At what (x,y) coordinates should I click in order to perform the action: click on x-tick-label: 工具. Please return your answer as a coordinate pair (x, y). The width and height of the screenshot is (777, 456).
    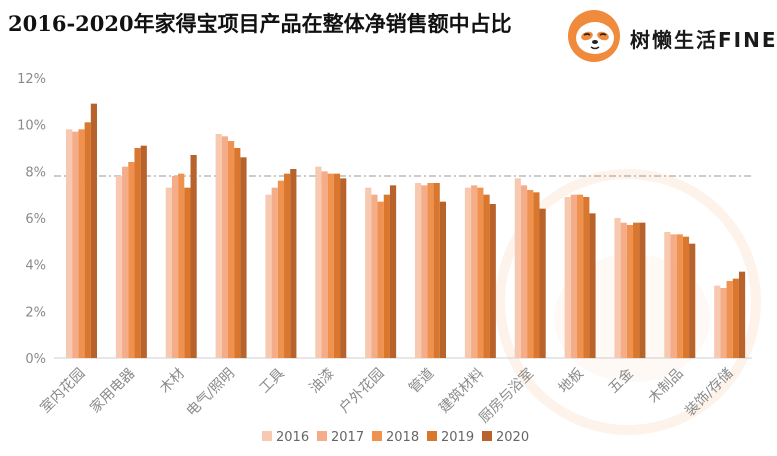
    Looking at the image, I should click on (272, 381).